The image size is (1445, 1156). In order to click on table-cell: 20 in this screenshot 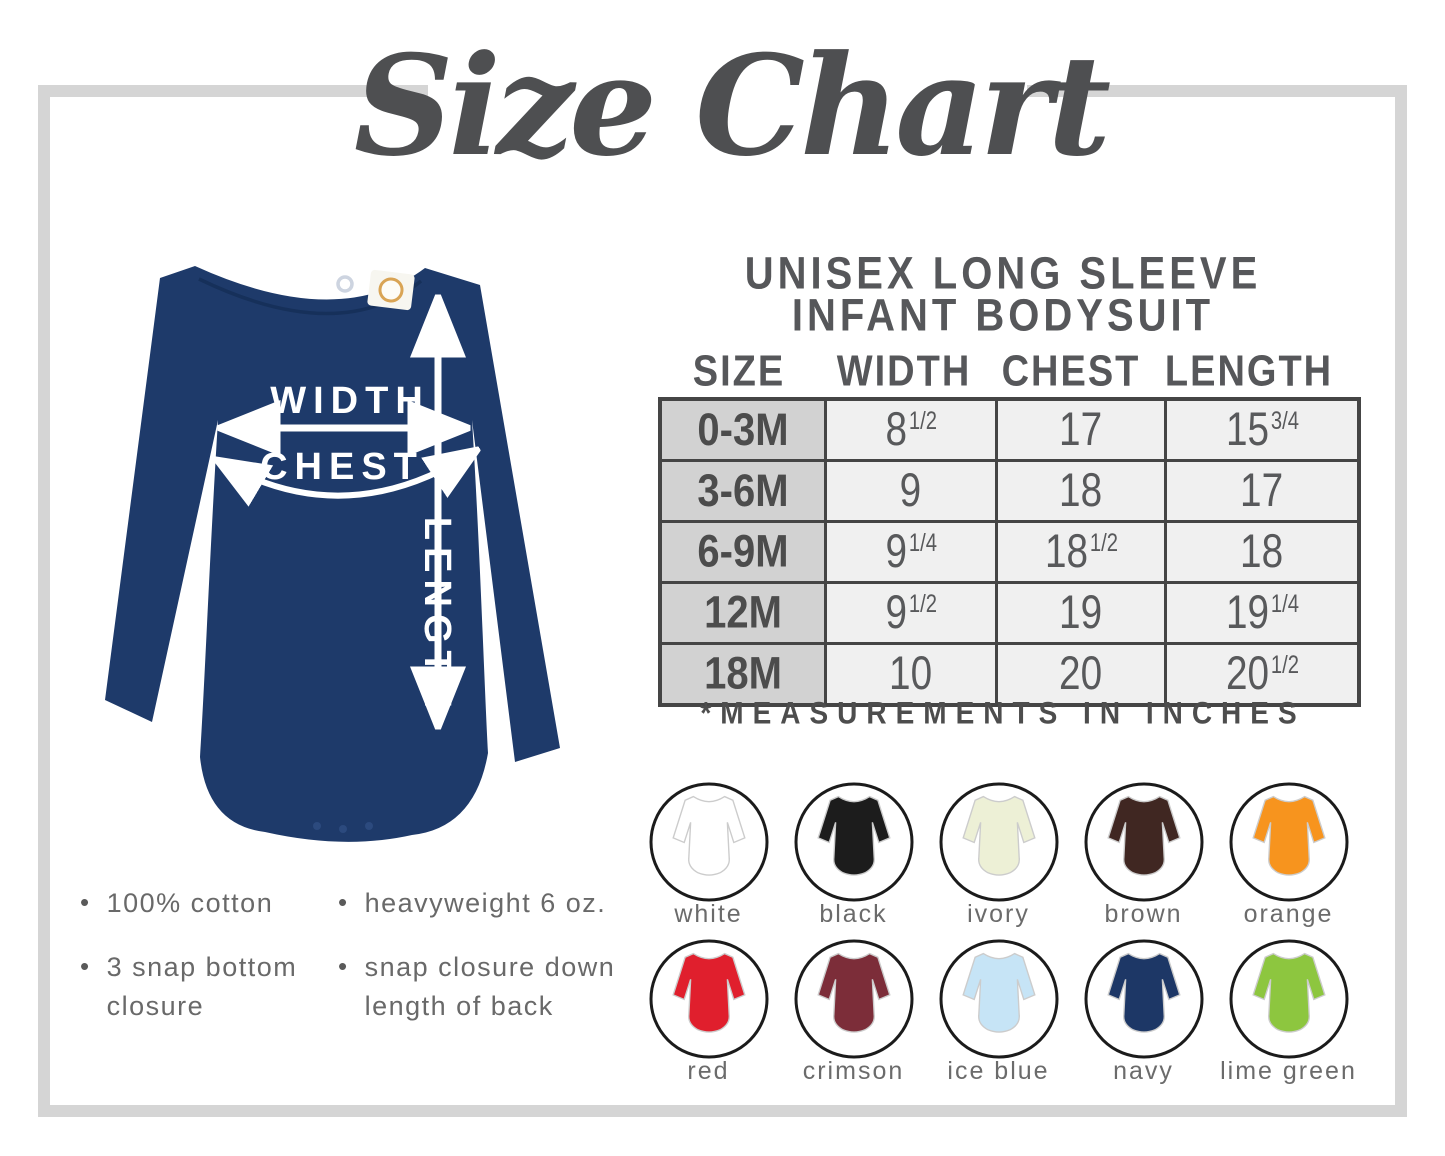, I will do `click(1081, 674)`.